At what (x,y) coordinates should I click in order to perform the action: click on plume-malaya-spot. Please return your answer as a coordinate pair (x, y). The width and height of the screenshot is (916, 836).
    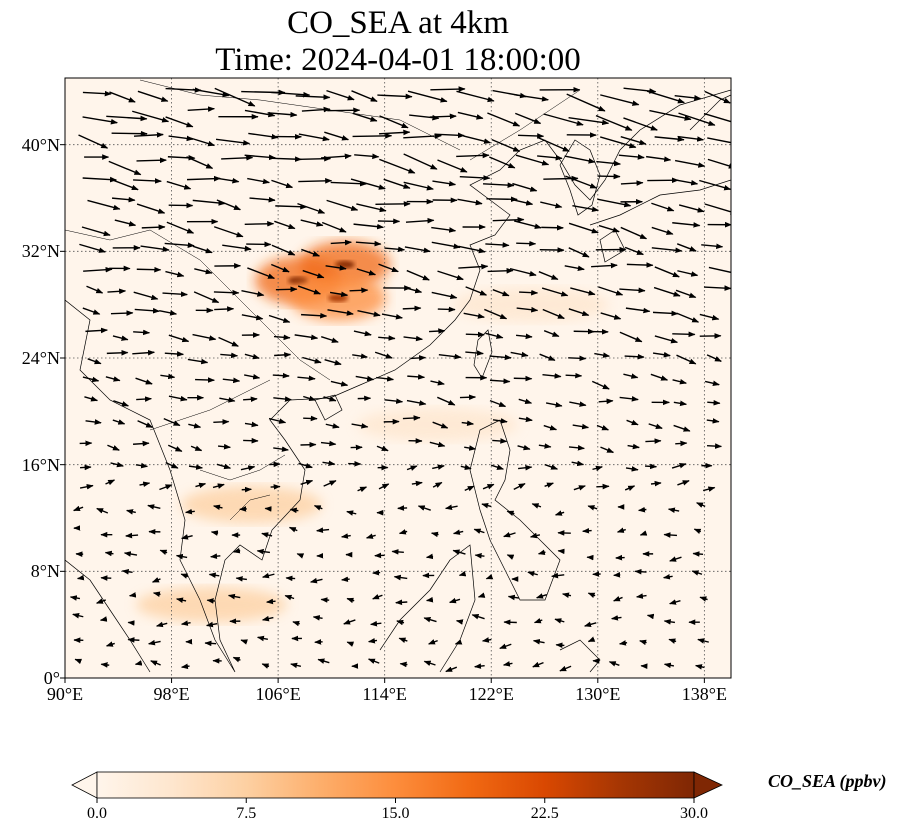
    Looking at the image, I should click on (212, 605).